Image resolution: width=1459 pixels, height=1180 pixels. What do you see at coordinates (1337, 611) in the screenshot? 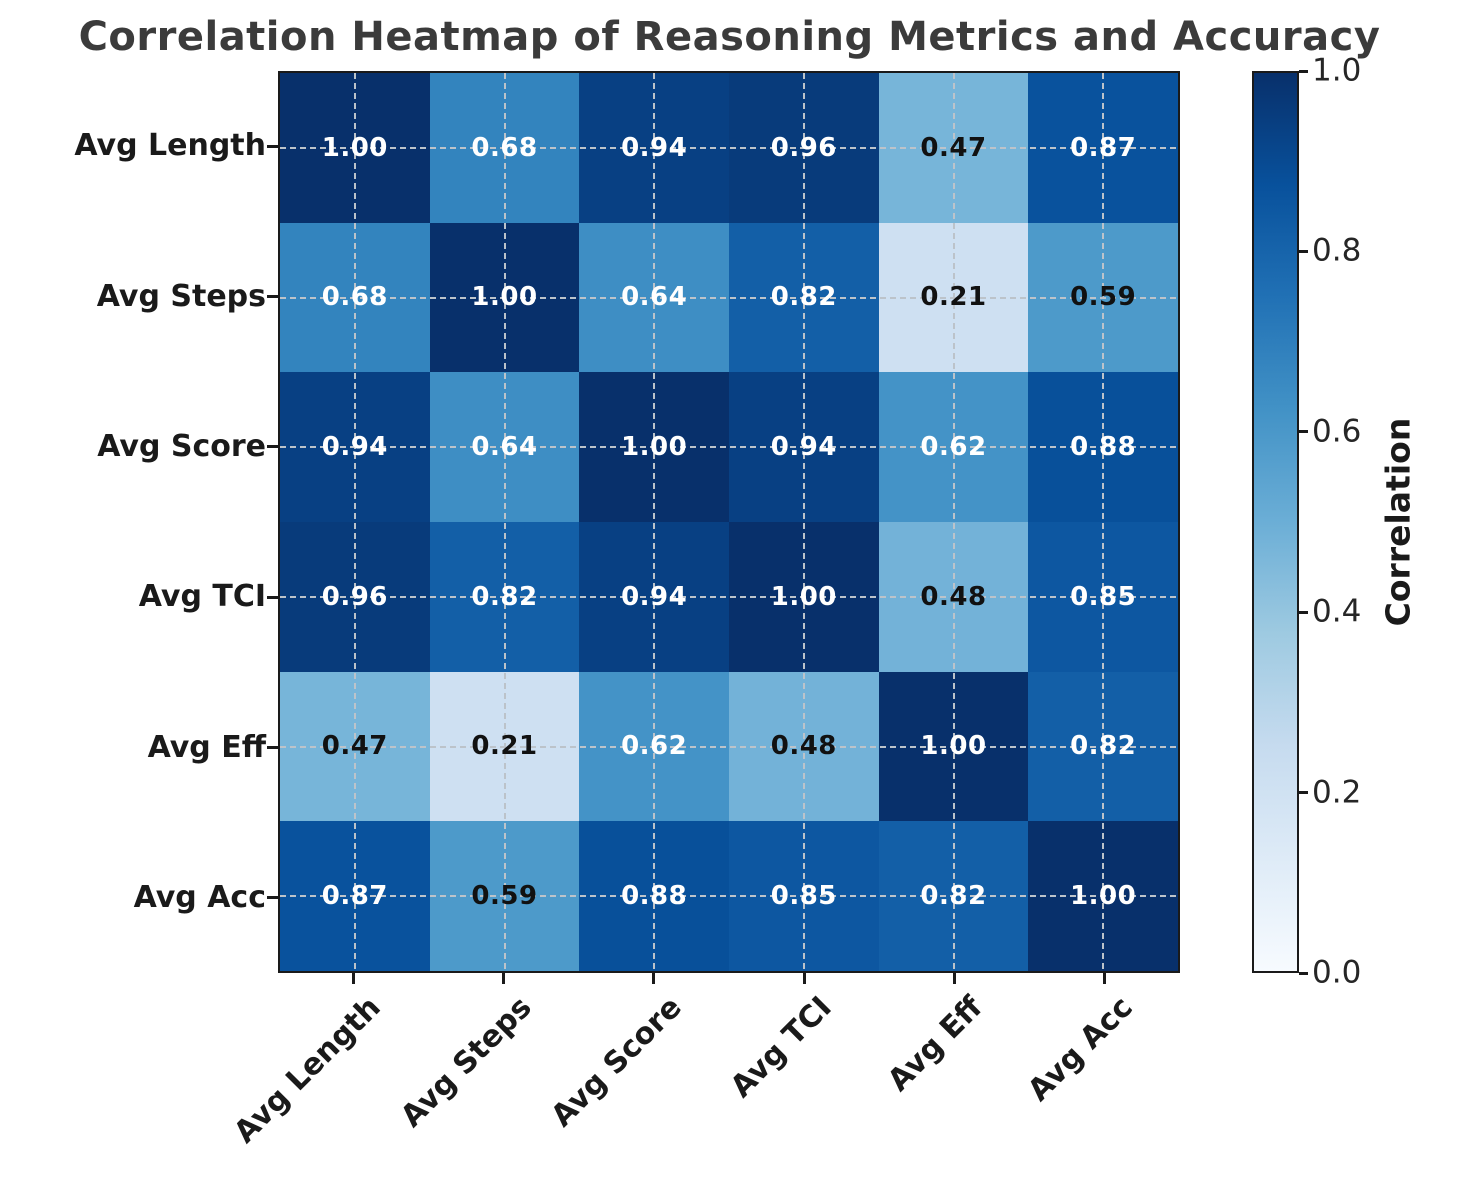
I see `colorbar-tick-label: 0.4` at bounding box center [1337, 611].